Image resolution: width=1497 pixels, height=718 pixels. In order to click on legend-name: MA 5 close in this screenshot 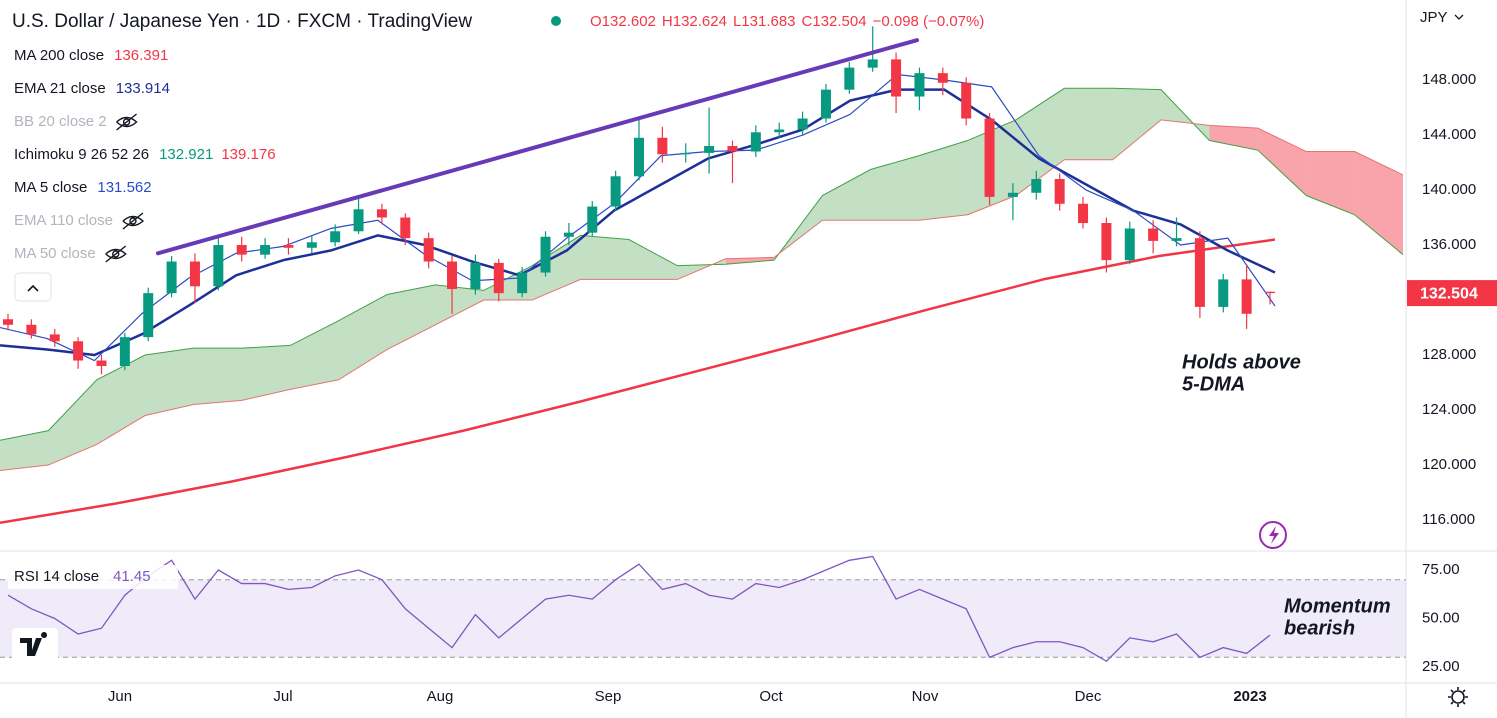, I will do `click(50, 187)`.